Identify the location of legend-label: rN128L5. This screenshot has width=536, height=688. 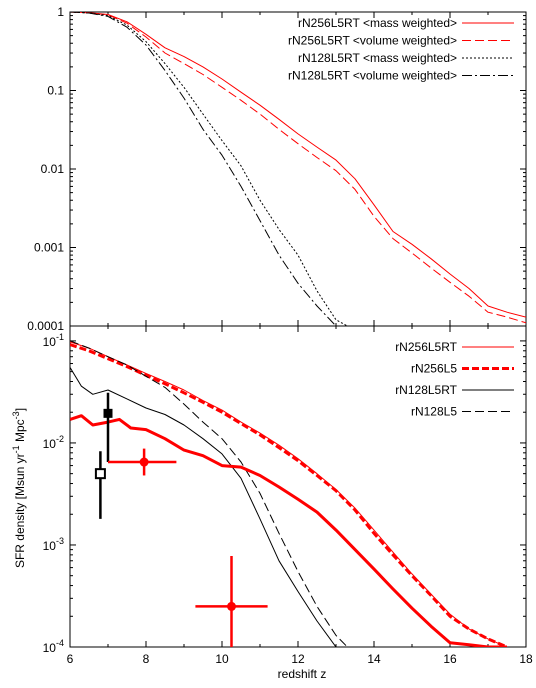
(434, 412).